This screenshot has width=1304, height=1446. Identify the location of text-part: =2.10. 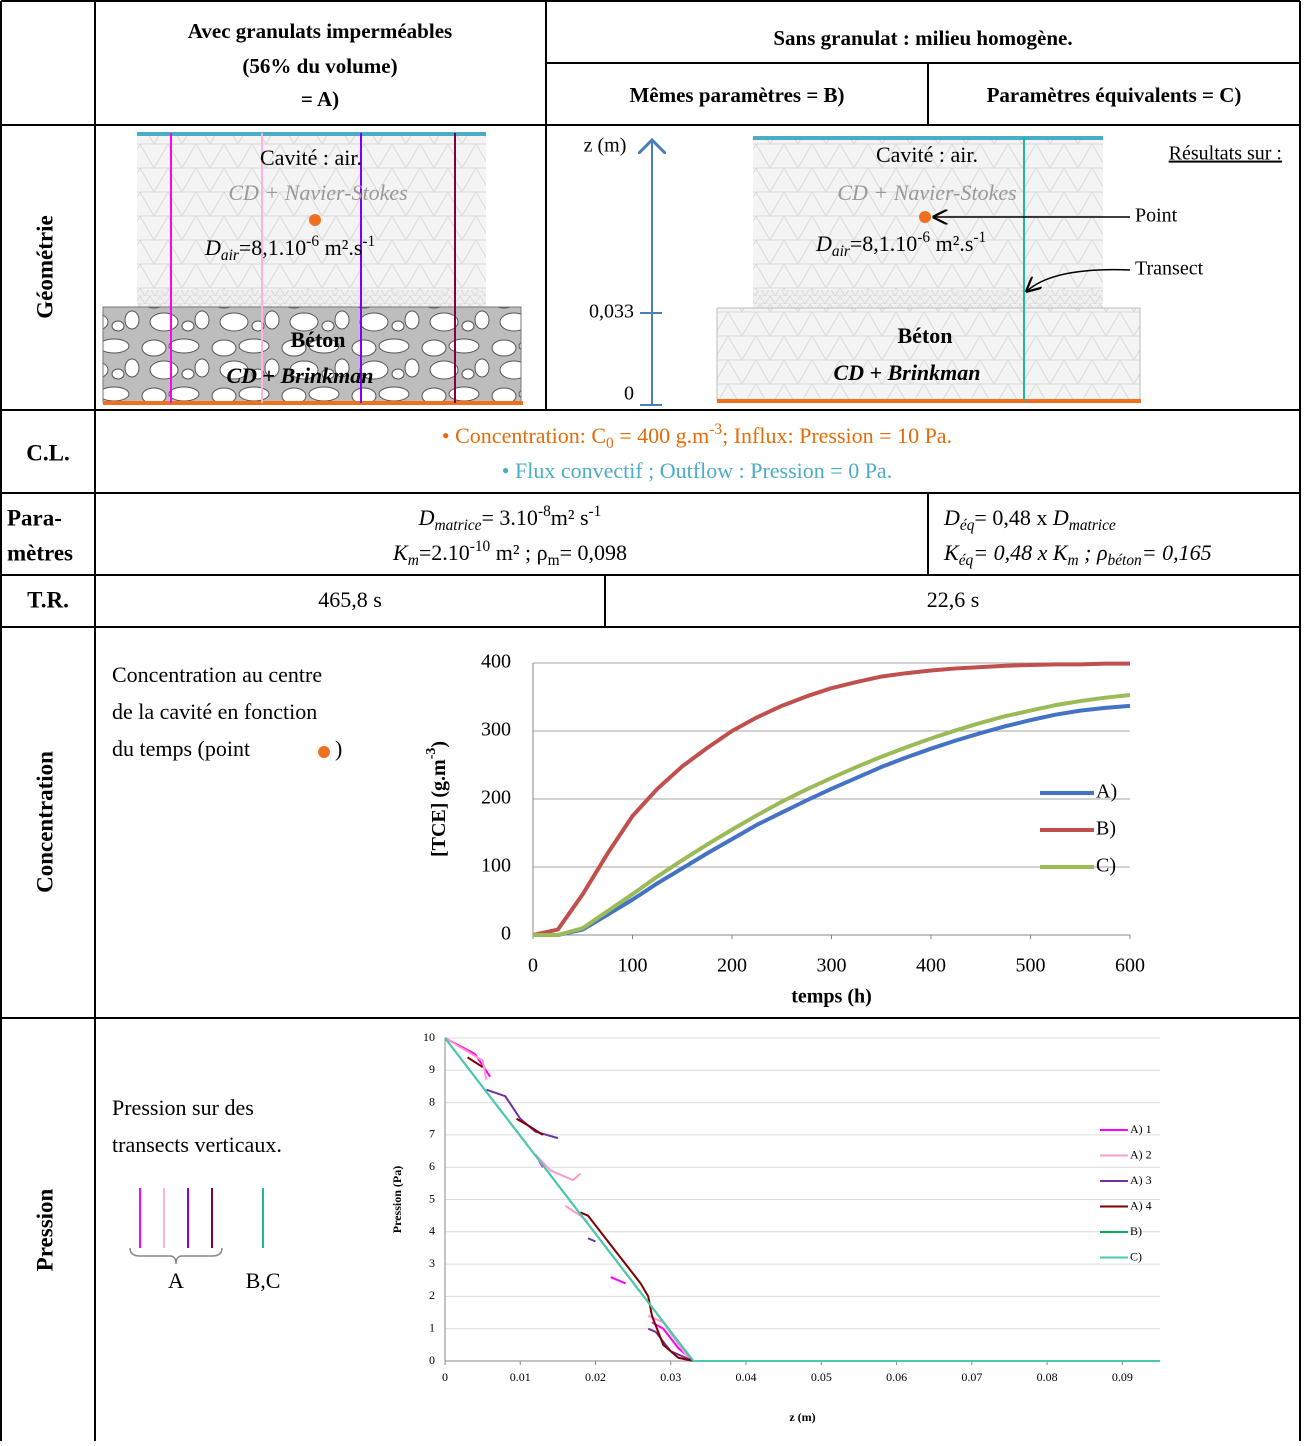
(444, 552).